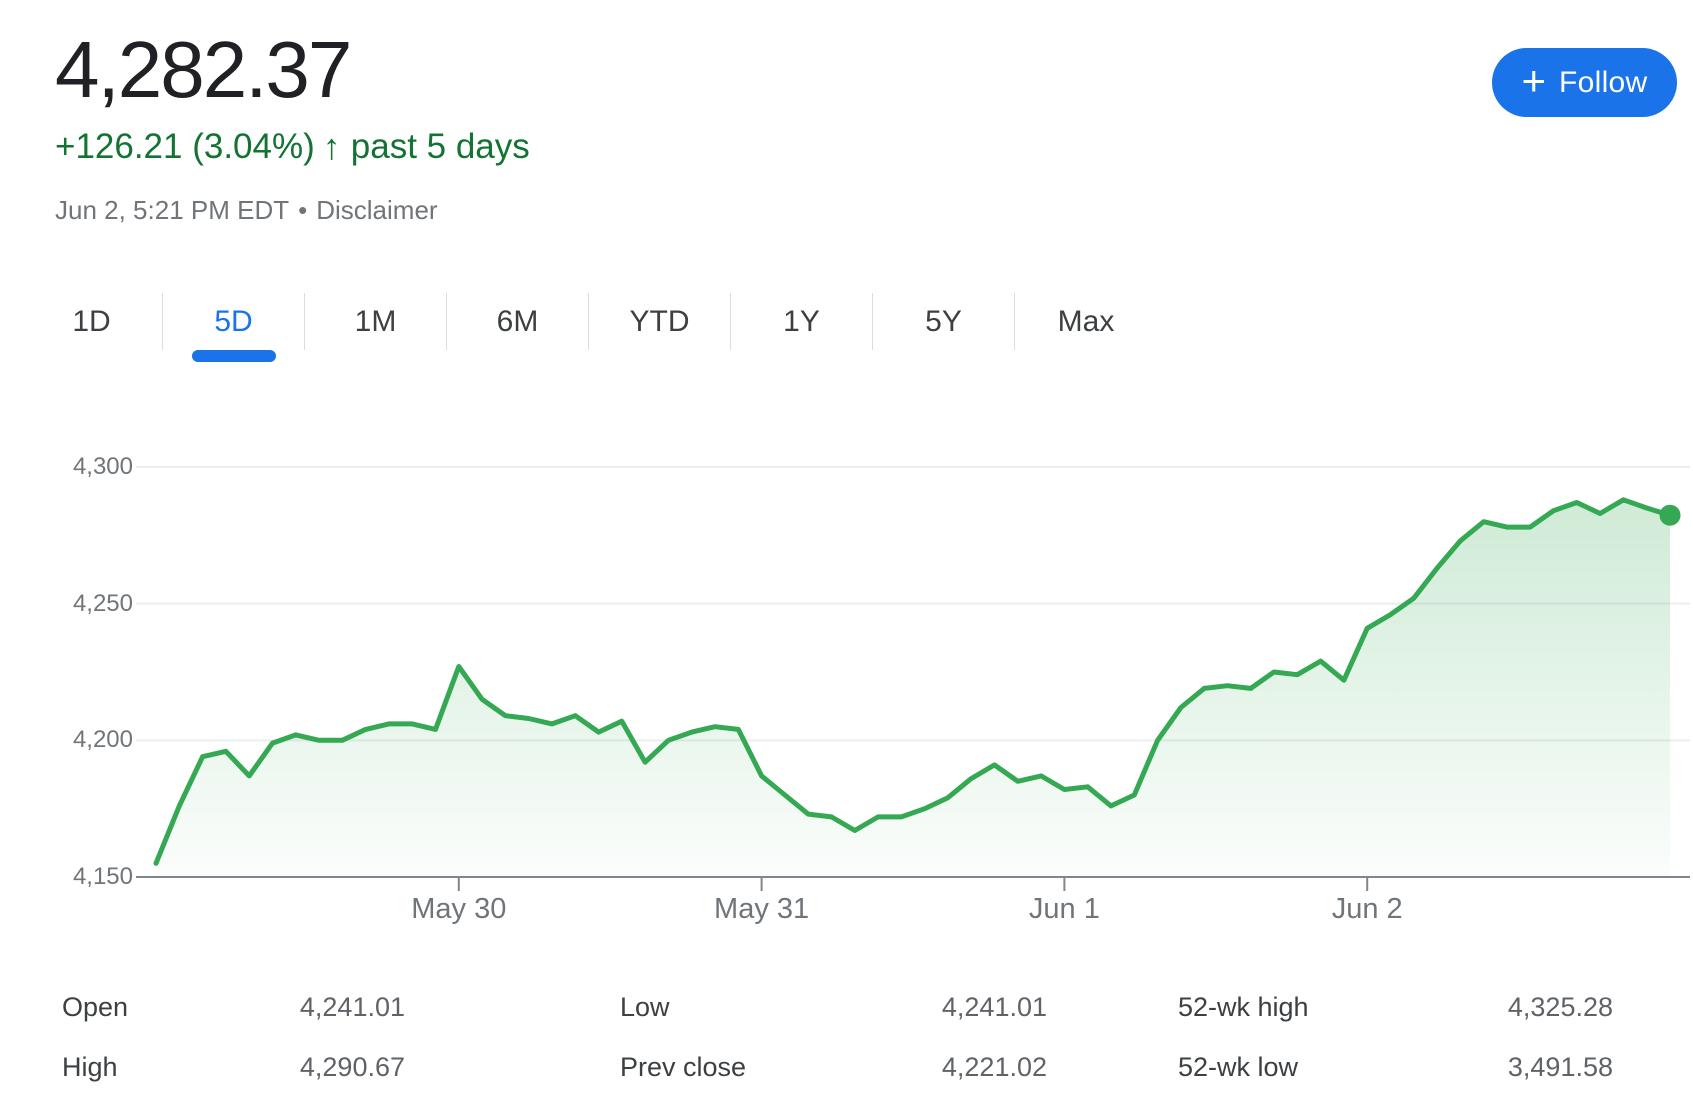  I want to click on quote-meta: Jun 2, 5:21 PM EDT • Disclaimer, so click(246, 210).